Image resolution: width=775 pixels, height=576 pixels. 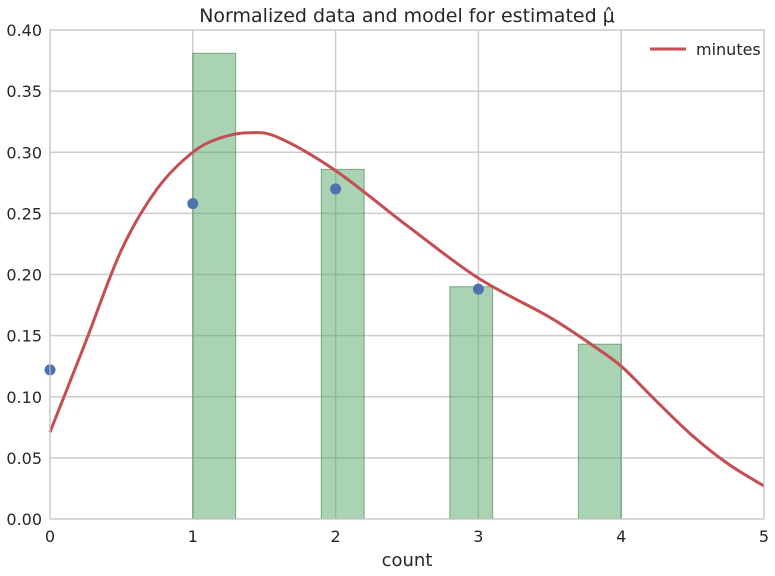 I want to click on y-tick-label: 0.25, so click(x=24, y=213).